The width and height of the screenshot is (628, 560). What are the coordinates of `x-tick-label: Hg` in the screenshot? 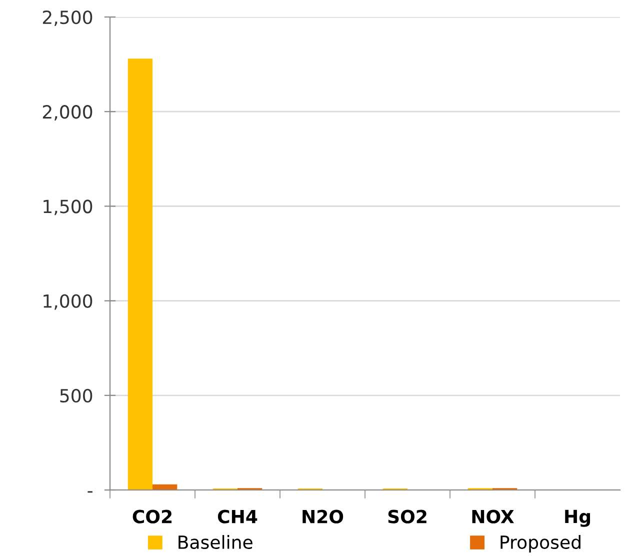 It's located at (577, 518).